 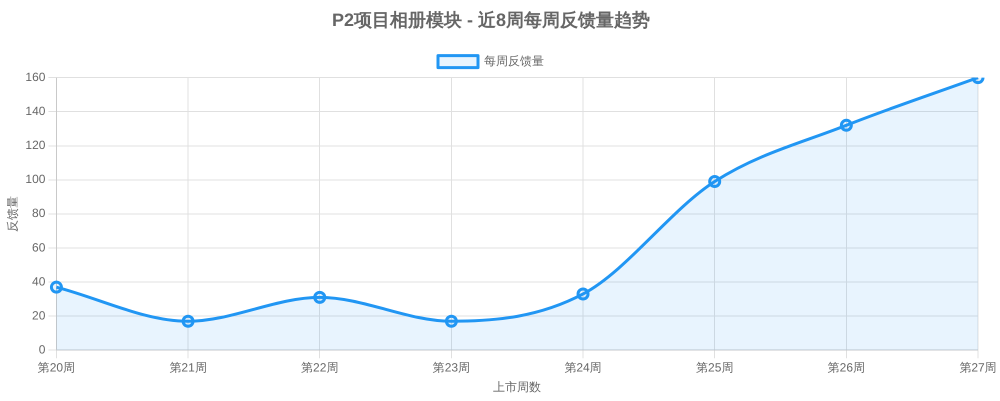 I want to click on y-tick-label: 100, so click(x=35, y=179).